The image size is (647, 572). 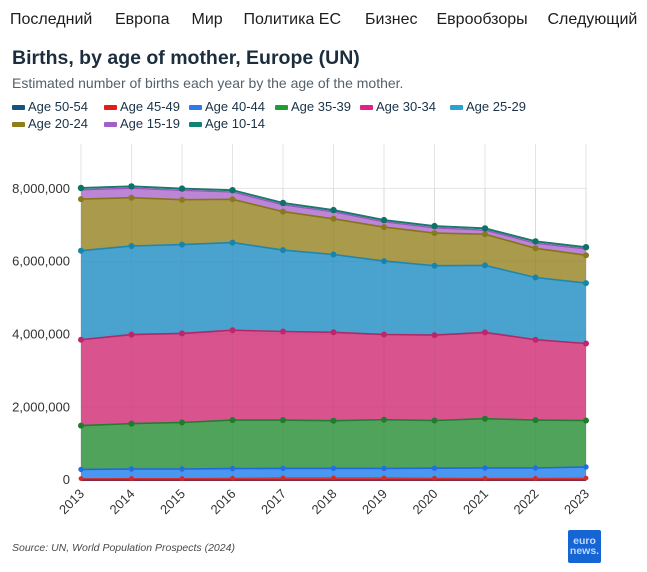 I want to click on svg-text: 2016, so click(x=223, y=501).